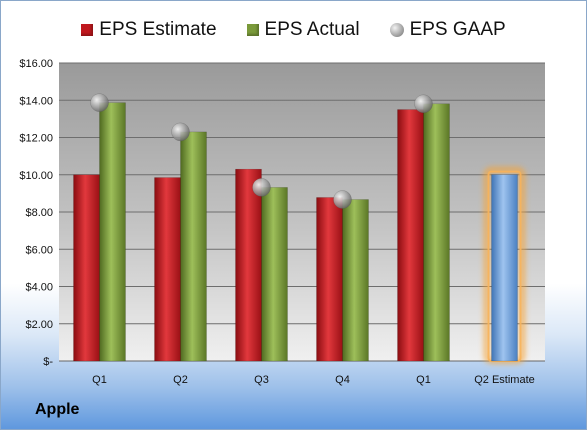  Describe the element at coordinates (36, 64) in the screenshot. I see `y-tick-label: $16.00` at that location.